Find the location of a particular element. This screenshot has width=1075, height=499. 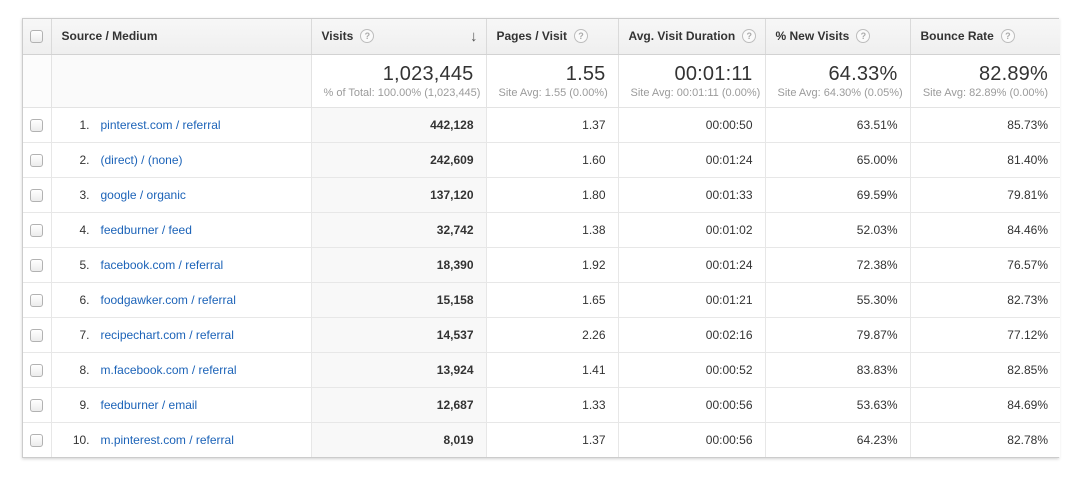

pct-new-visits-cell: 69.59% is located at coordinates (837, 194).